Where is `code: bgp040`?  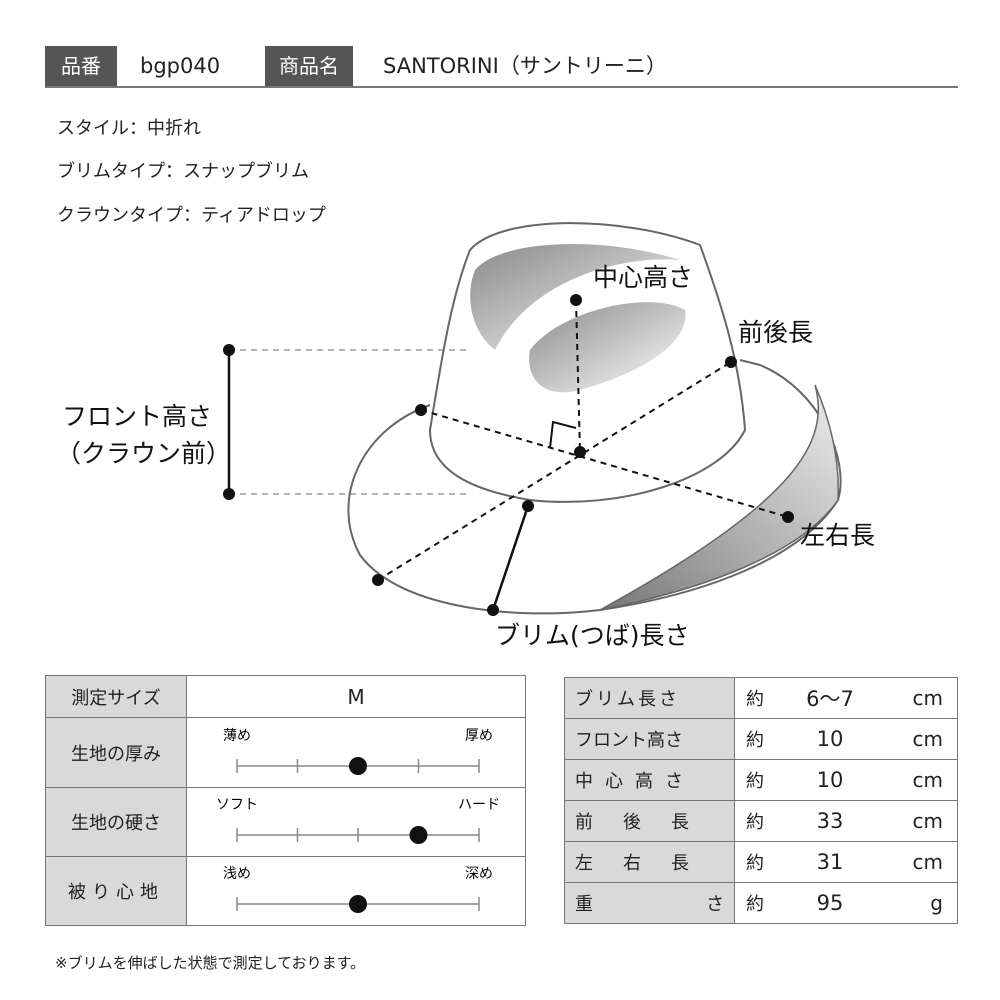 code: bgp040 is located at coordinates (180, 66).